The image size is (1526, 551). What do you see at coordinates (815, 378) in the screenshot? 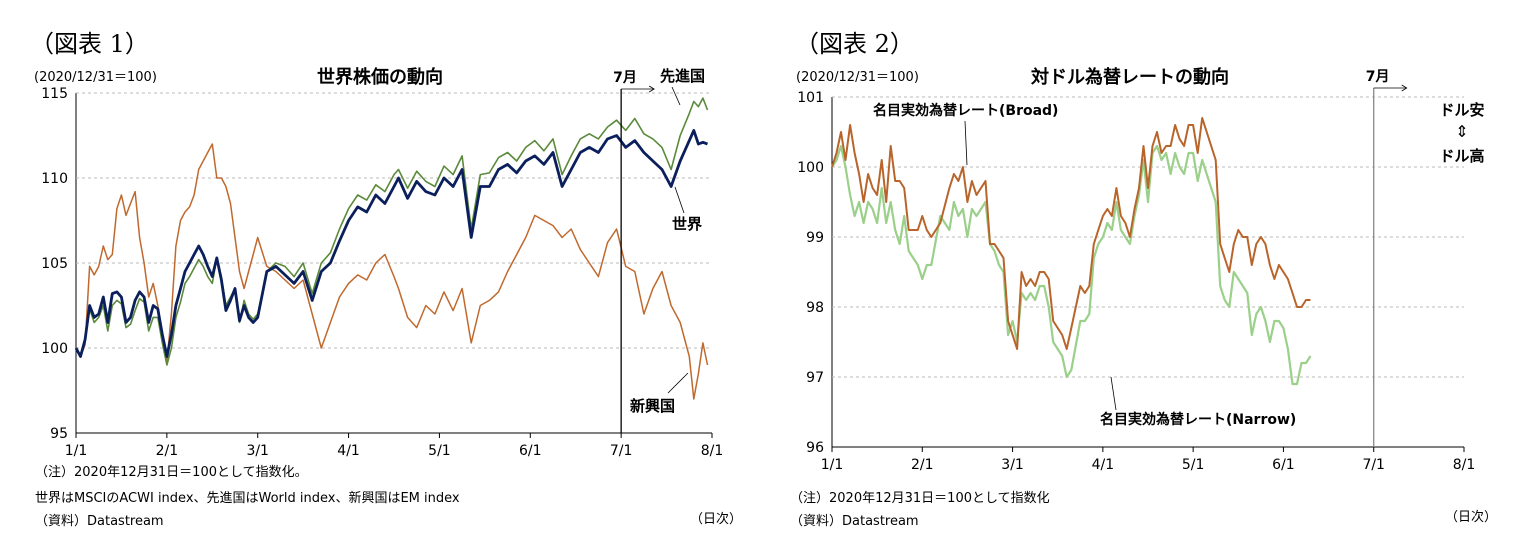
I see `y-tick-label: 97` at bounding box center [815, 378].